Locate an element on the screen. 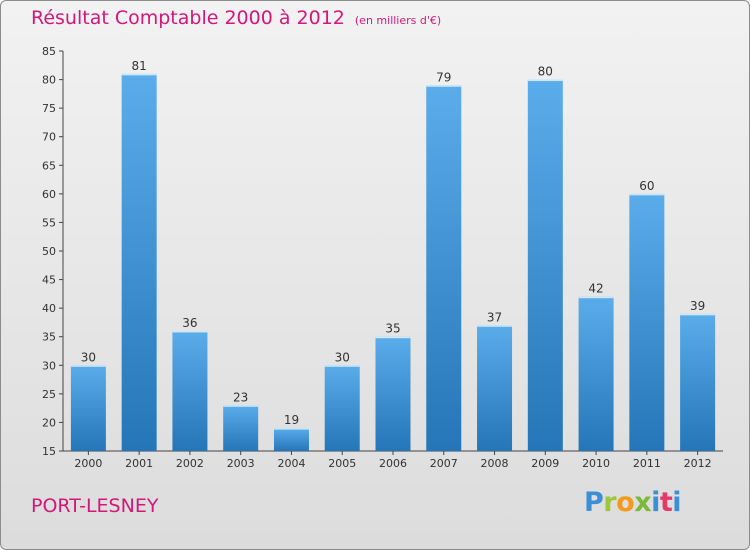 The width and height of the screenshot is (750, 550). y-tick-label: 30 is located at coordinates (49, 365).